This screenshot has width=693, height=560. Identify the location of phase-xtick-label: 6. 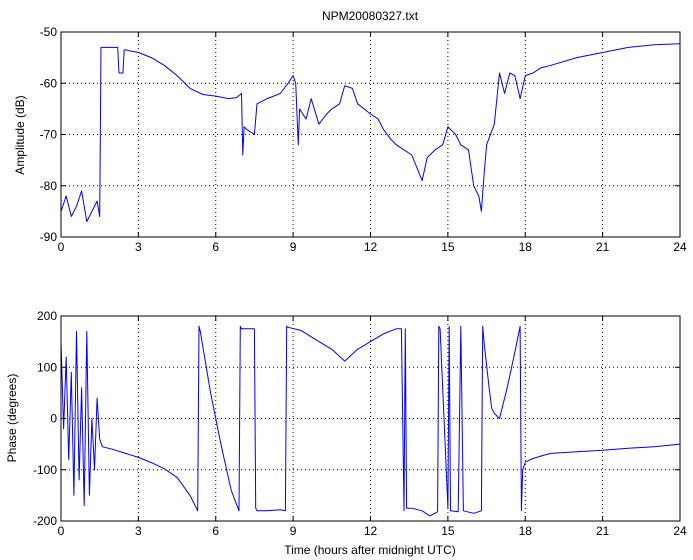
(215, 531).